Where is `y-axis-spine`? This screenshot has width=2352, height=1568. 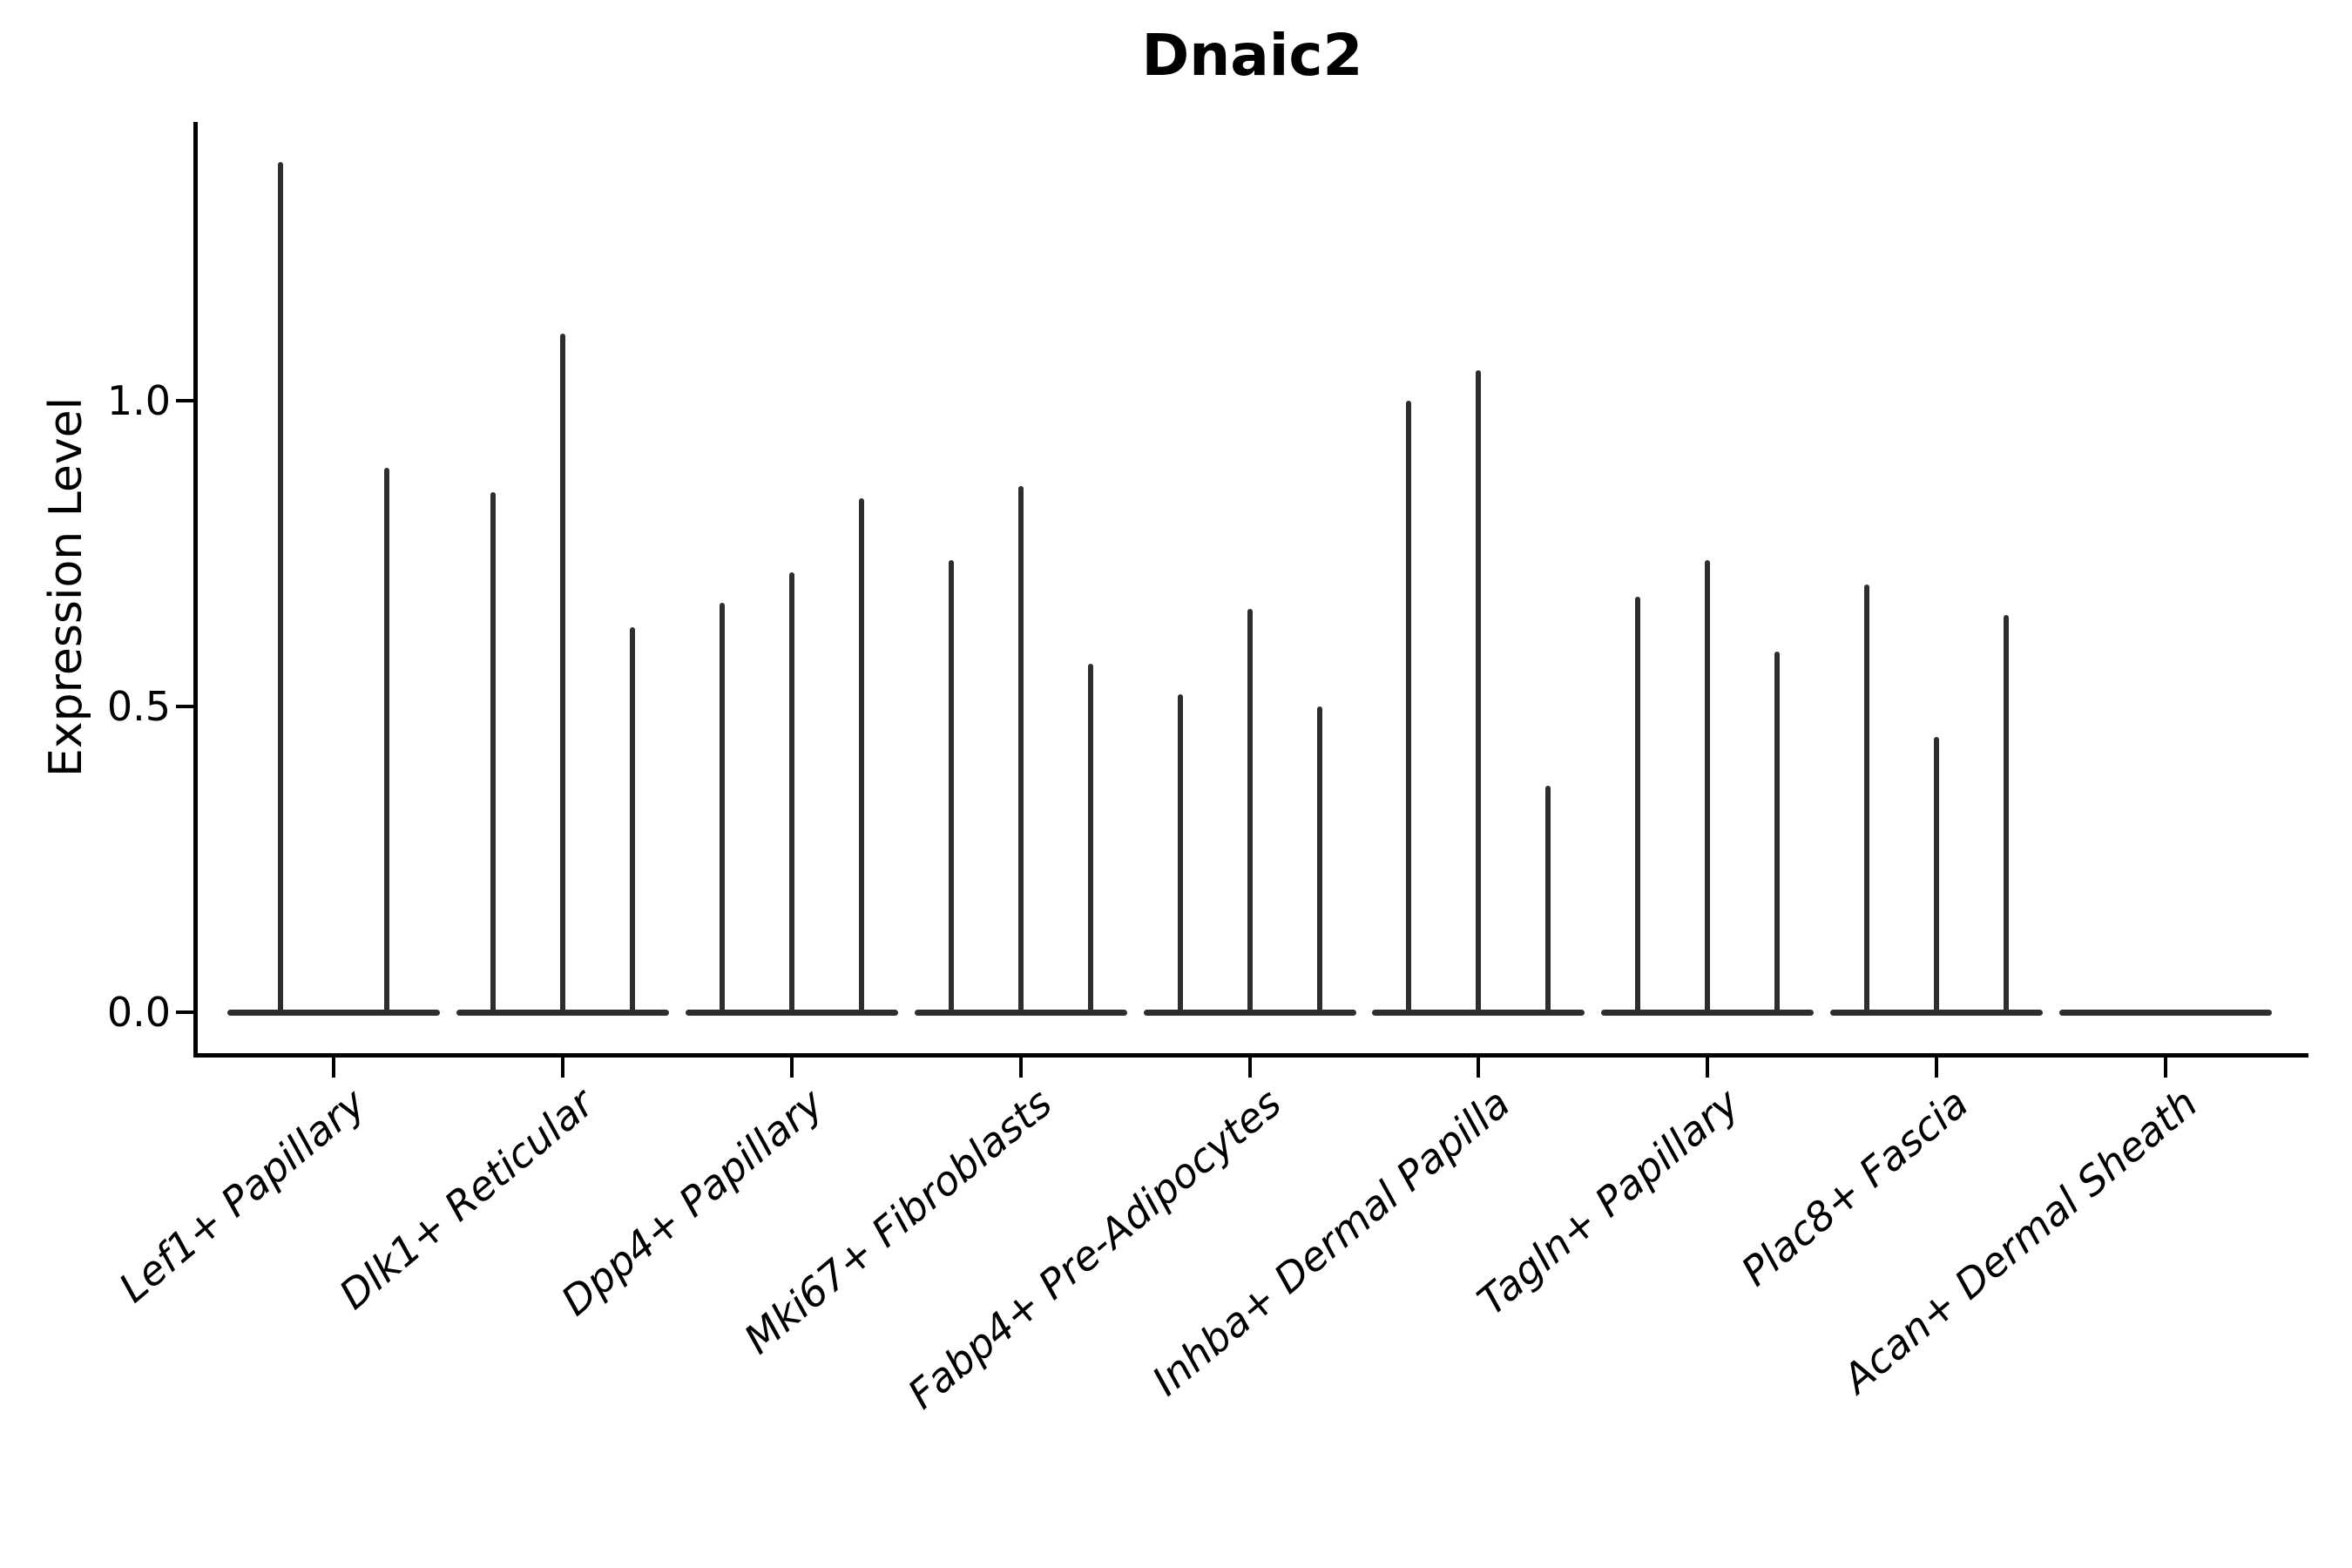
y-axis-spine is located at coordinates (195, 590).